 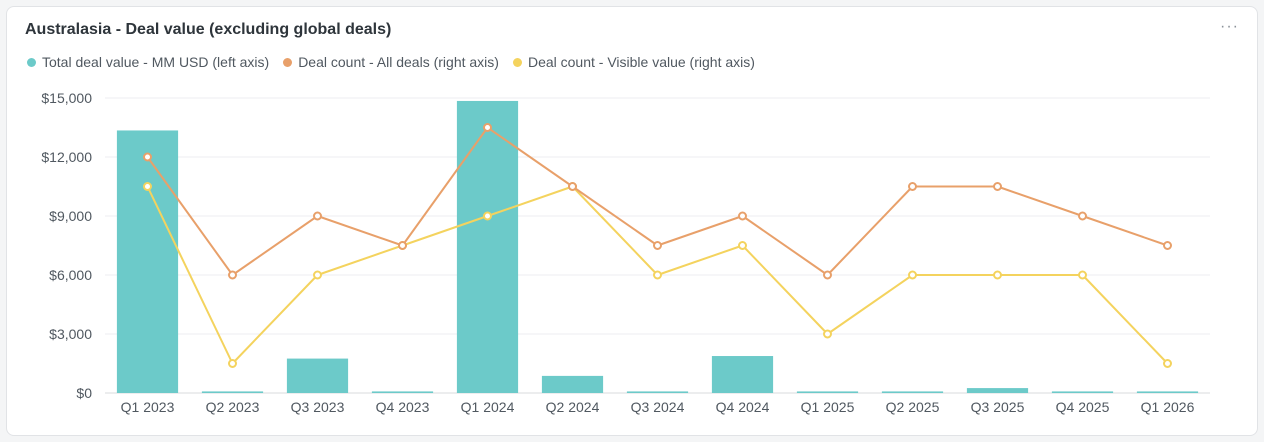 What do you see at coordinates (828, 407) in the screenshot?
I see `x-tick-label: Q1 2025` at bounding box center [828, 407].